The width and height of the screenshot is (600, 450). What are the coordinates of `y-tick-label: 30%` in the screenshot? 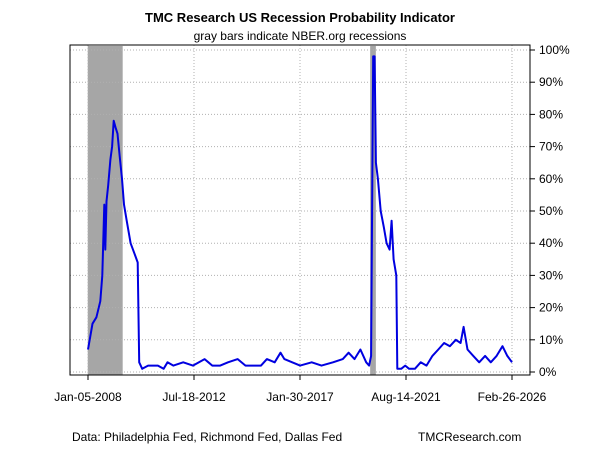 It's located at (551, 275).